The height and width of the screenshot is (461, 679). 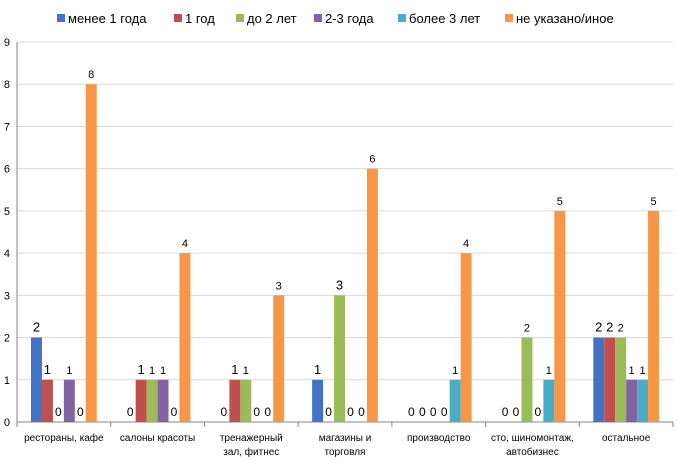 What do you see at coordinates (141, 369) in the screenshot?
I see `data-label-1-1: 1` at bounding box center [141, 369].